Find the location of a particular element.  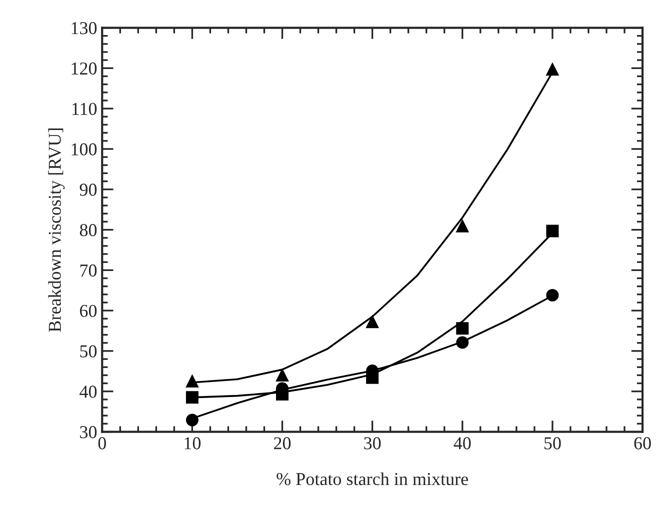

x-axis-title: % Potato starch in mixture is located at coordinates (372, 479).